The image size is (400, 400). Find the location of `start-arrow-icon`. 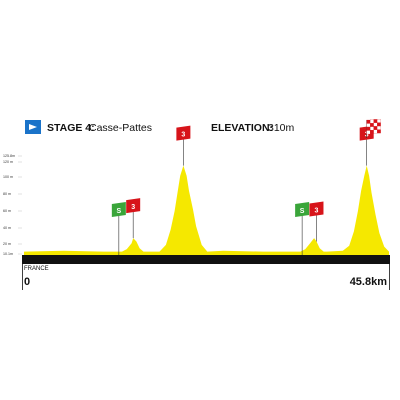

start-arrow-icon is located at coordinates (33, 127).